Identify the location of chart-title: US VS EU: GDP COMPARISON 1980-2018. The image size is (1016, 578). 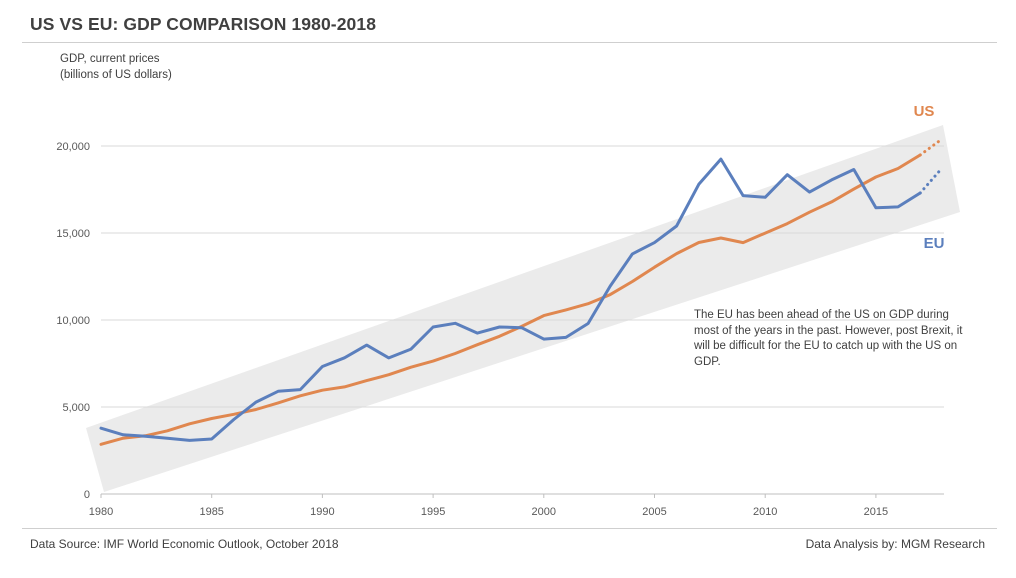
(203, 24).